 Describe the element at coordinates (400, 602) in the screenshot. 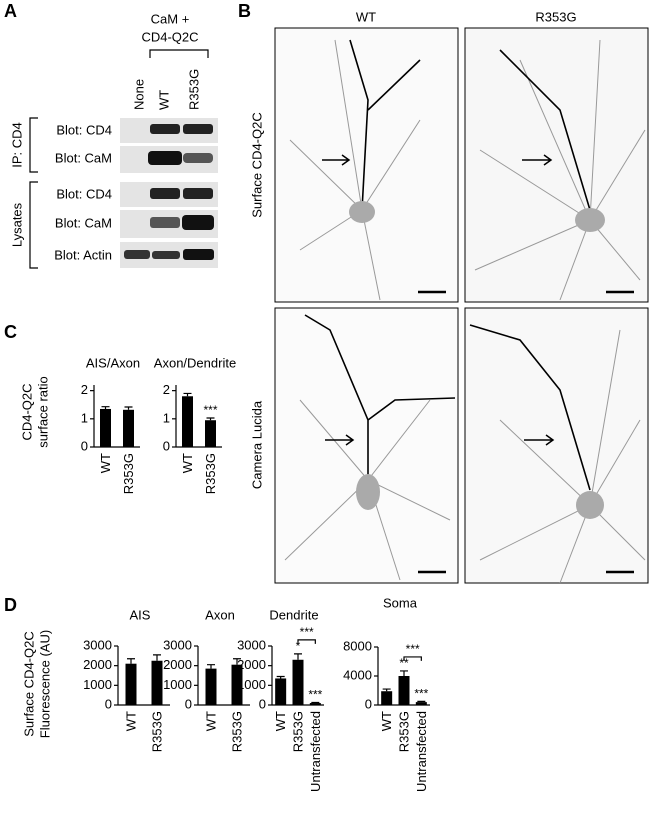

I see `chart-title: Soma` at that location.